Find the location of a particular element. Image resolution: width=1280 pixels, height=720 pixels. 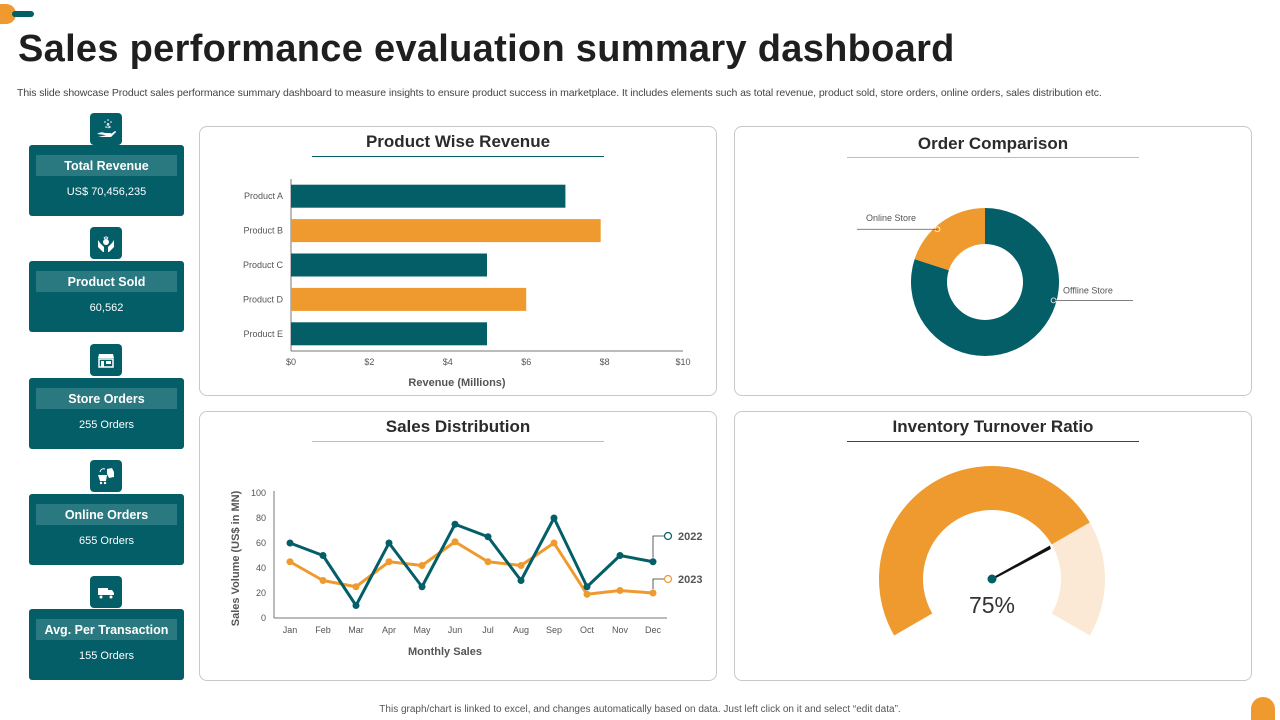

money-hand-icon: $ is located at coordinates (106, 129).